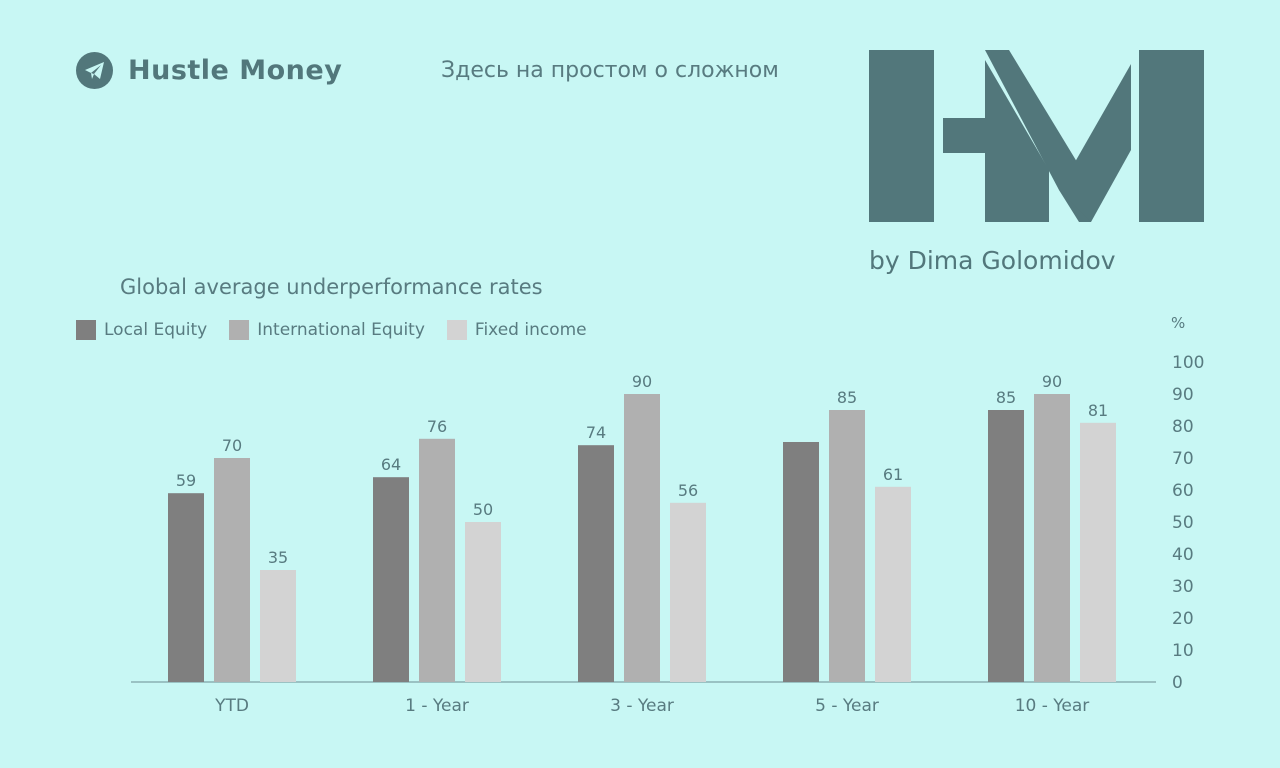  What do you see at coordinates (1183, 491) in the screenshot?
I see `y-tick-label: 60` at bounding box center [1183, 491].